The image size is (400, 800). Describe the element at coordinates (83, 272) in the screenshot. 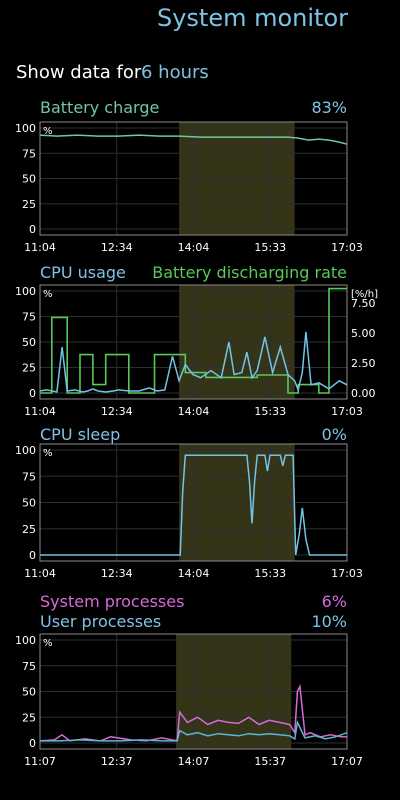

I see `cpu-chart-title: CPU usage` at that location.